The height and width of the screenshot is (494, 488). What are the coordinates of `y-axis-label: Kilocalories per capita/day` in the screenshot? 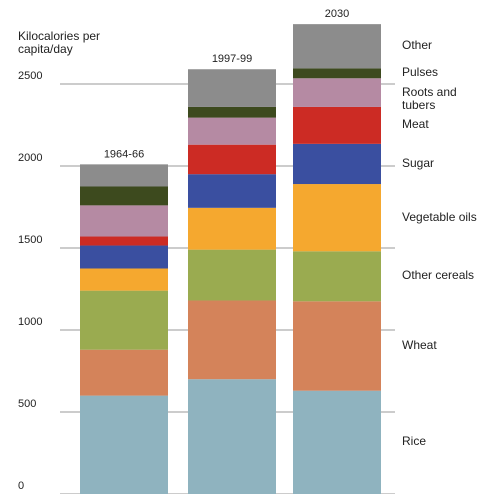 It's located at (59, 42).